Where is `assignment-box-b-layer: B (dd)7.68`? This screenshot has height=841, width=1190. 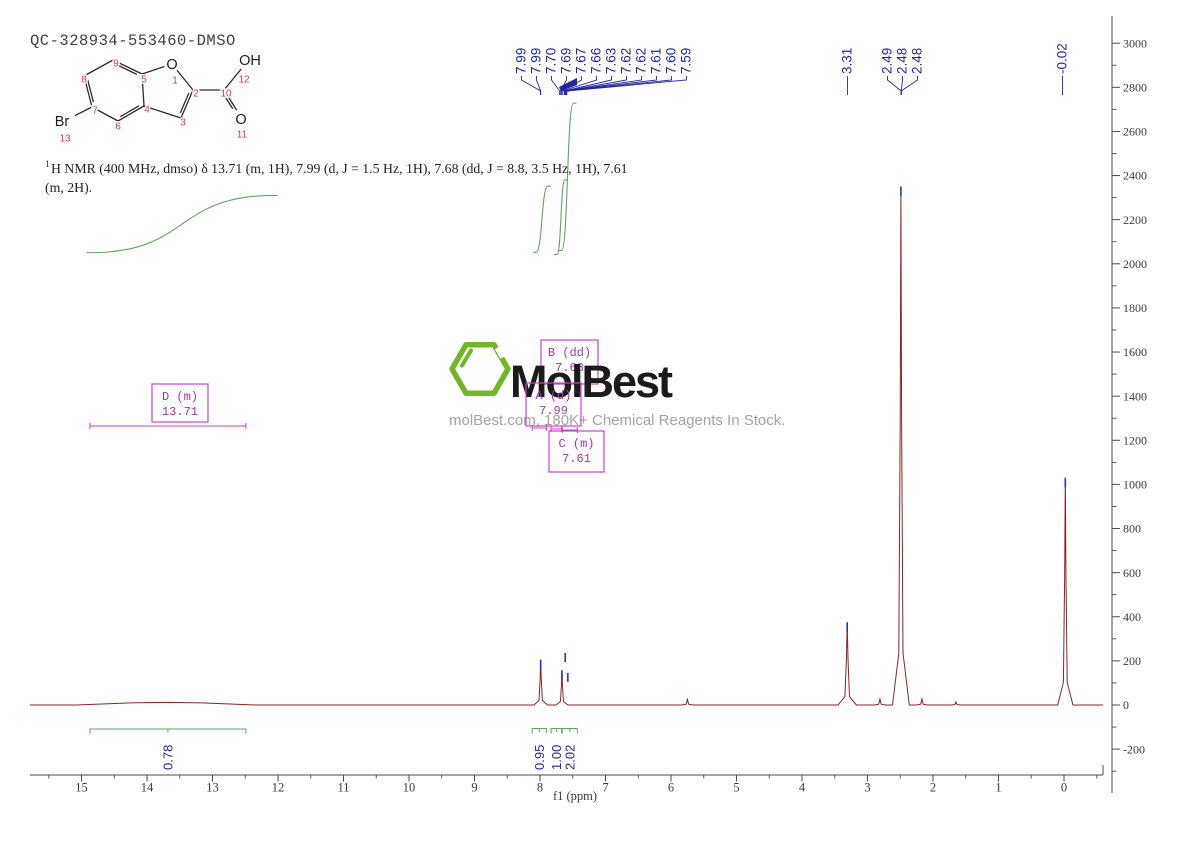
assignment-box-b-layer: B (dd)7.68 is located at coordinates (569, 362).